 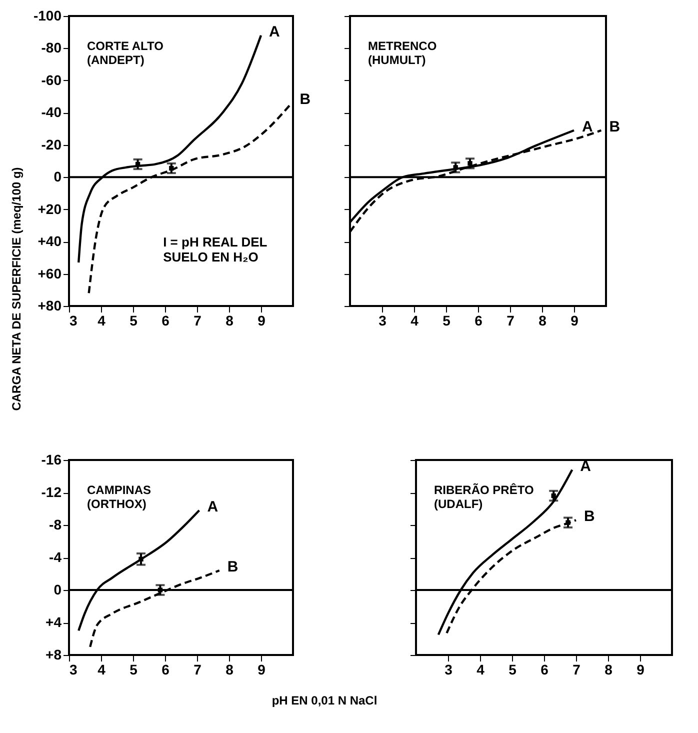 I want to click on y-tick-label: -8, so click(x=55, y=524).